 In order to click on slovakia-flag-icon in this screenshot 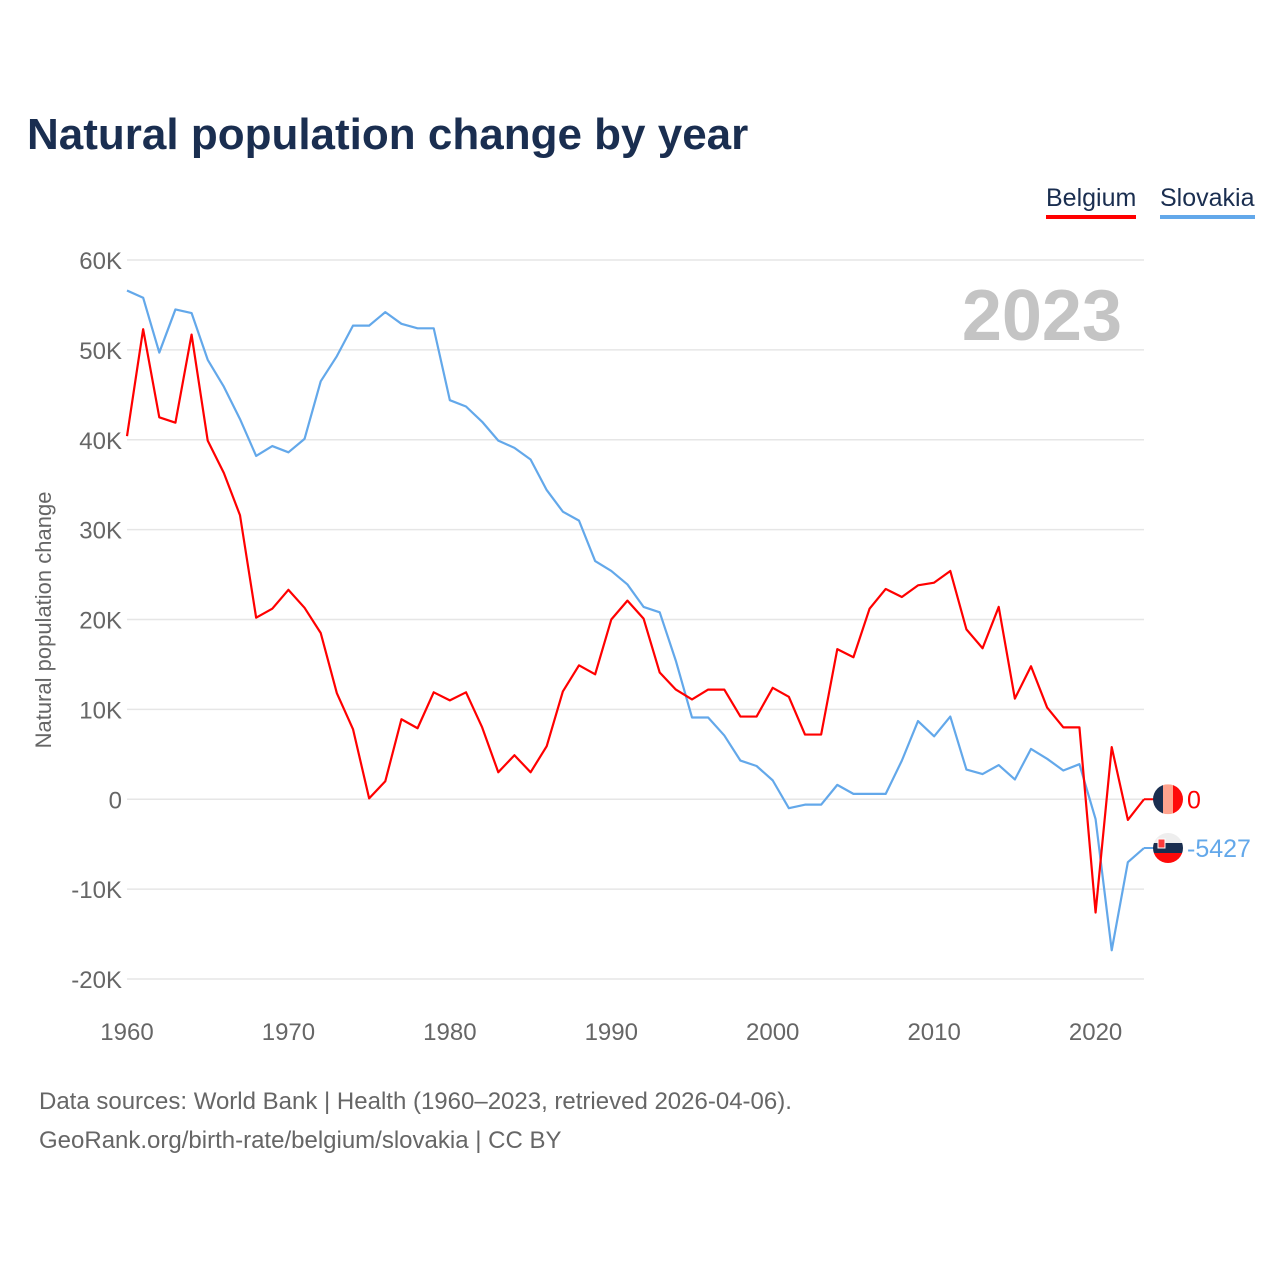, I will do `click(1168, 848)`.